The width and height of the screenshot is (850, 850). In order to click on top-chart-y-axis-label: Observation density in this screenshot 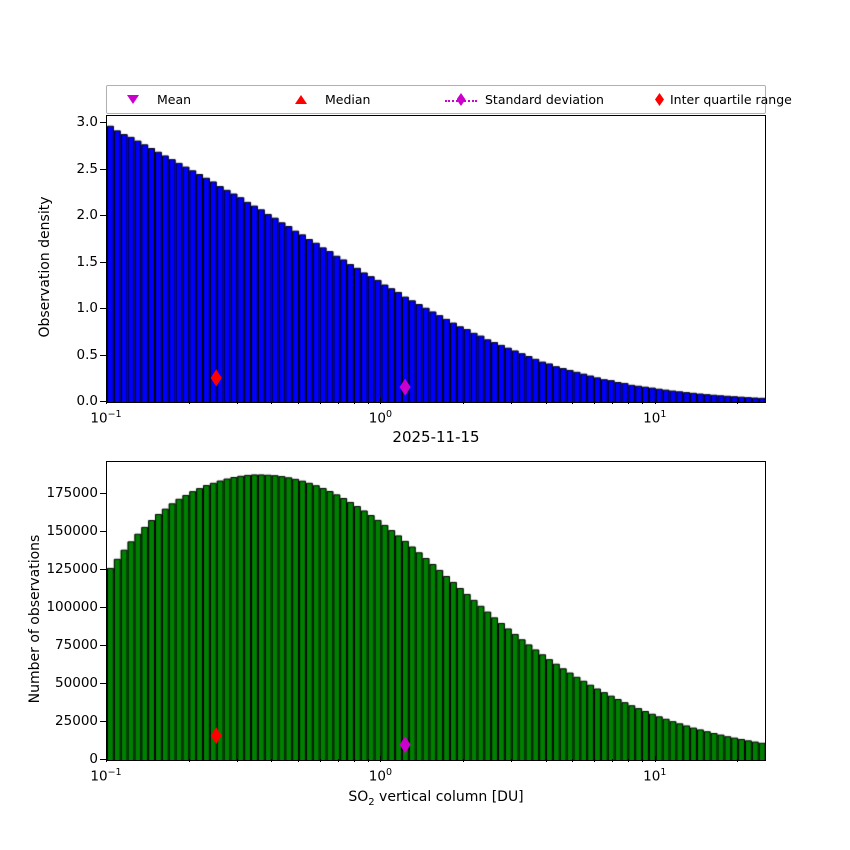, I will do `click(45, 267)`.